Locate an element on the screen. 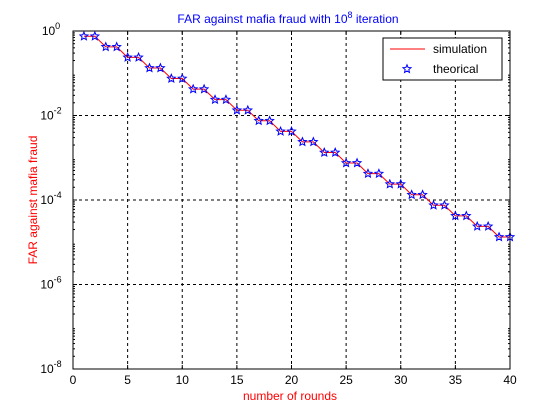  y-tick-label: 10⁰ is located at coordinates (51, 29).